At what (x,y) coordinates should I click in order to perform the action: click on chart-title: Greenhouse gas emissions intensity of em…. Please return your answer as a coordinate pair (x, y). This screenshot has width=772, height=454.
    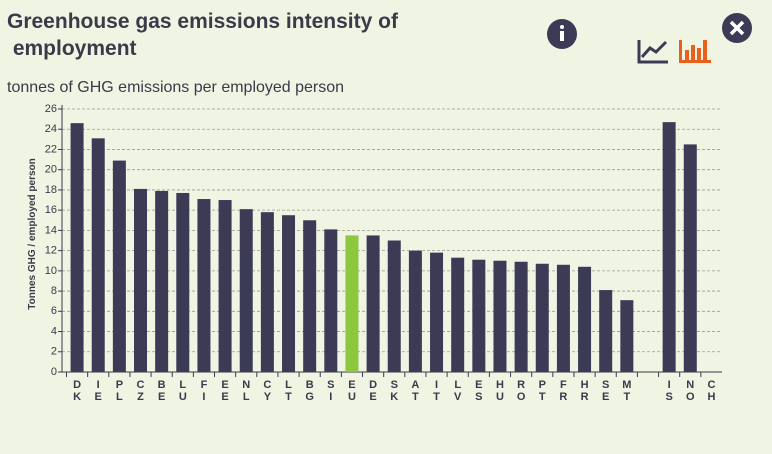
    Looking at the image, I should click on (203, 35).